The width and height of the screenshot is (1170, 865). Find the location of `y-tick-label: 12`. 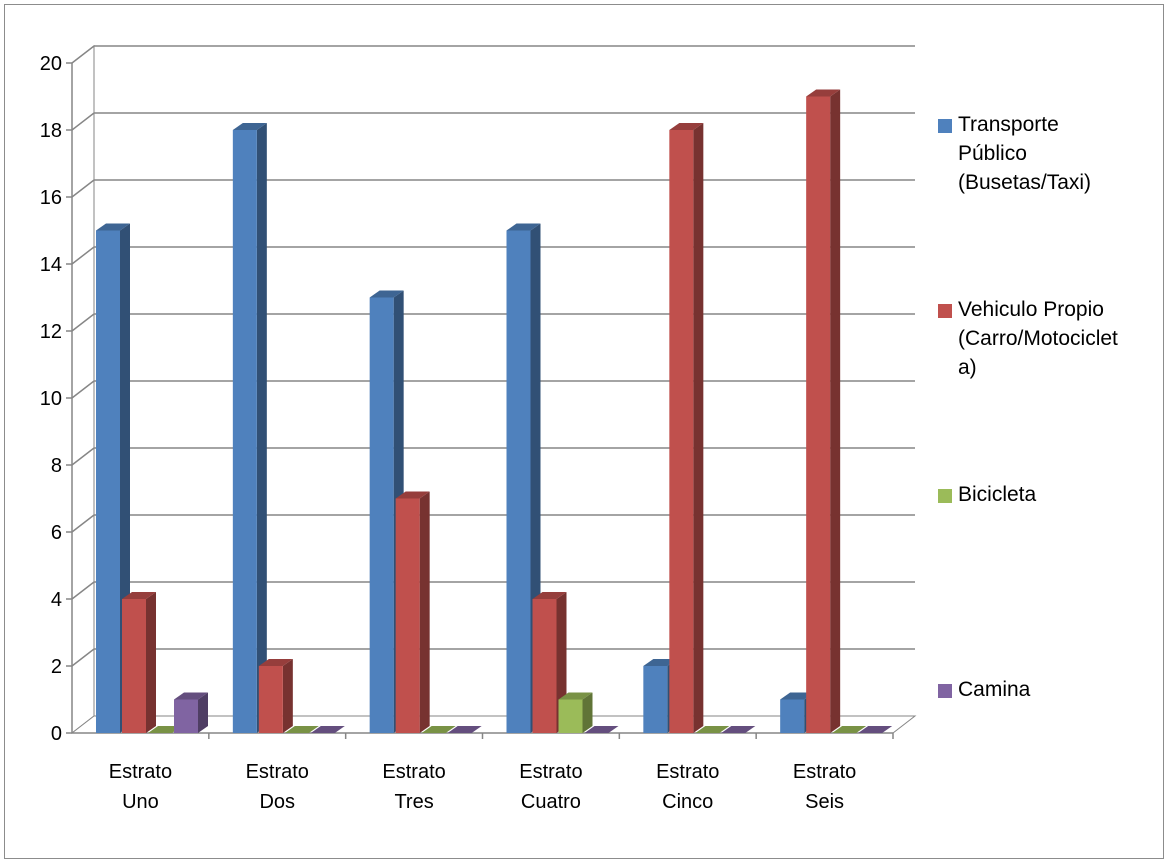

y-tick-label: 12 is located at coordinates (51, 332).